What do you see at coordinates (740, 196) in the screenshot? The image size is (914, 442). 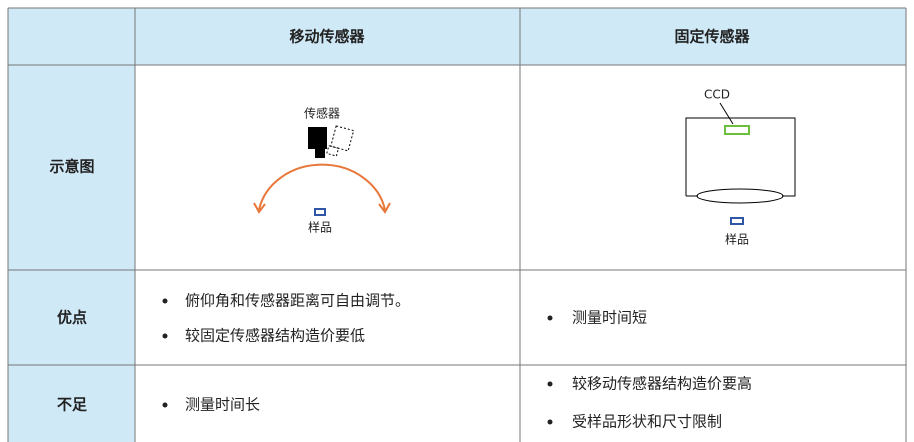 I see `opening` at bounding box center [740, 196].